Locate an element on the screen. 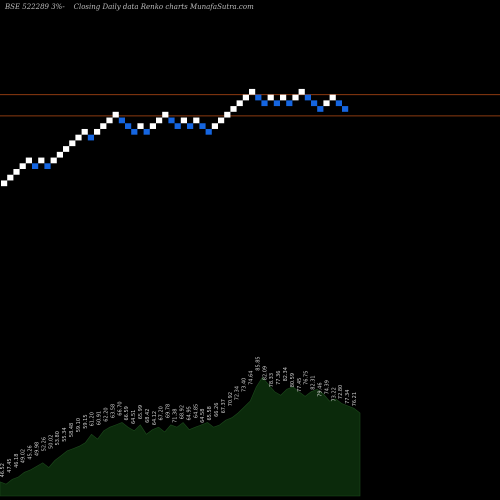 The height and width of the screenshot is (500, 500). volume-label: 69.78 is located at coordinates (169, 411).